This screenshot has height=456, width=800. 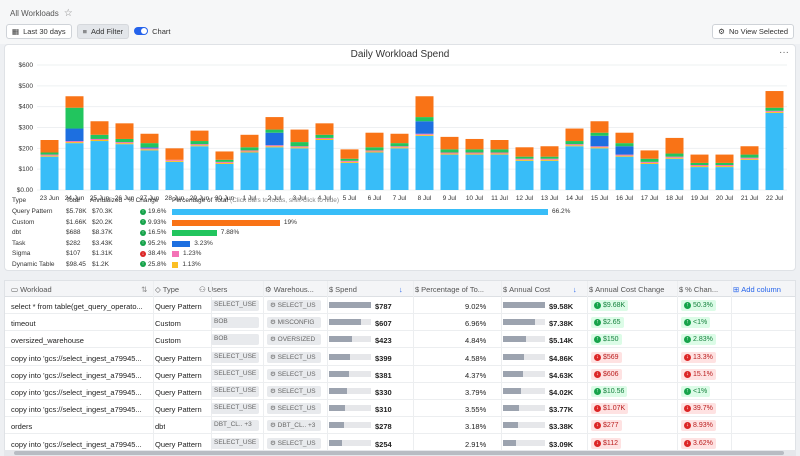 I want to click on users-chip: BOB, so click(x=235, y=323).